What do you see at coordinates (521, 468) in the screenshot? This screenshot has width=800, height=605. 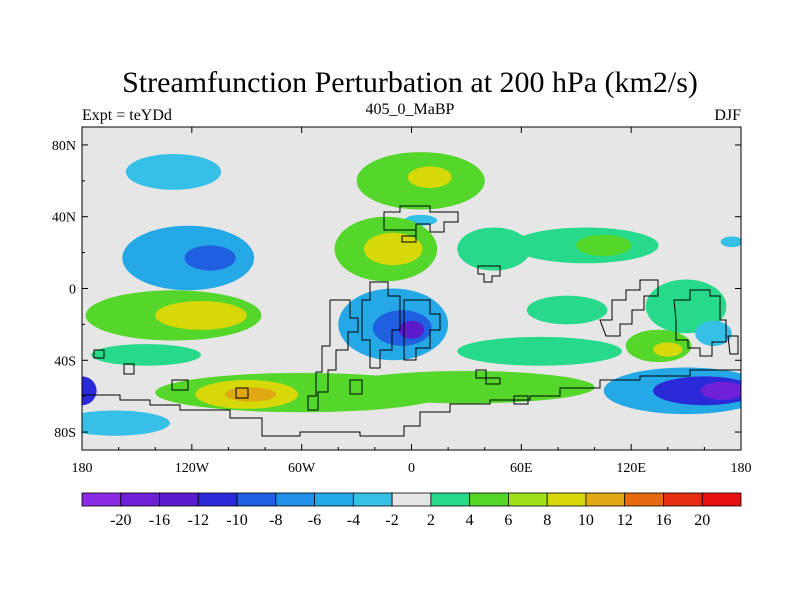 I see `x-tick-label-4: 60E` at bounding box center [521, 468].